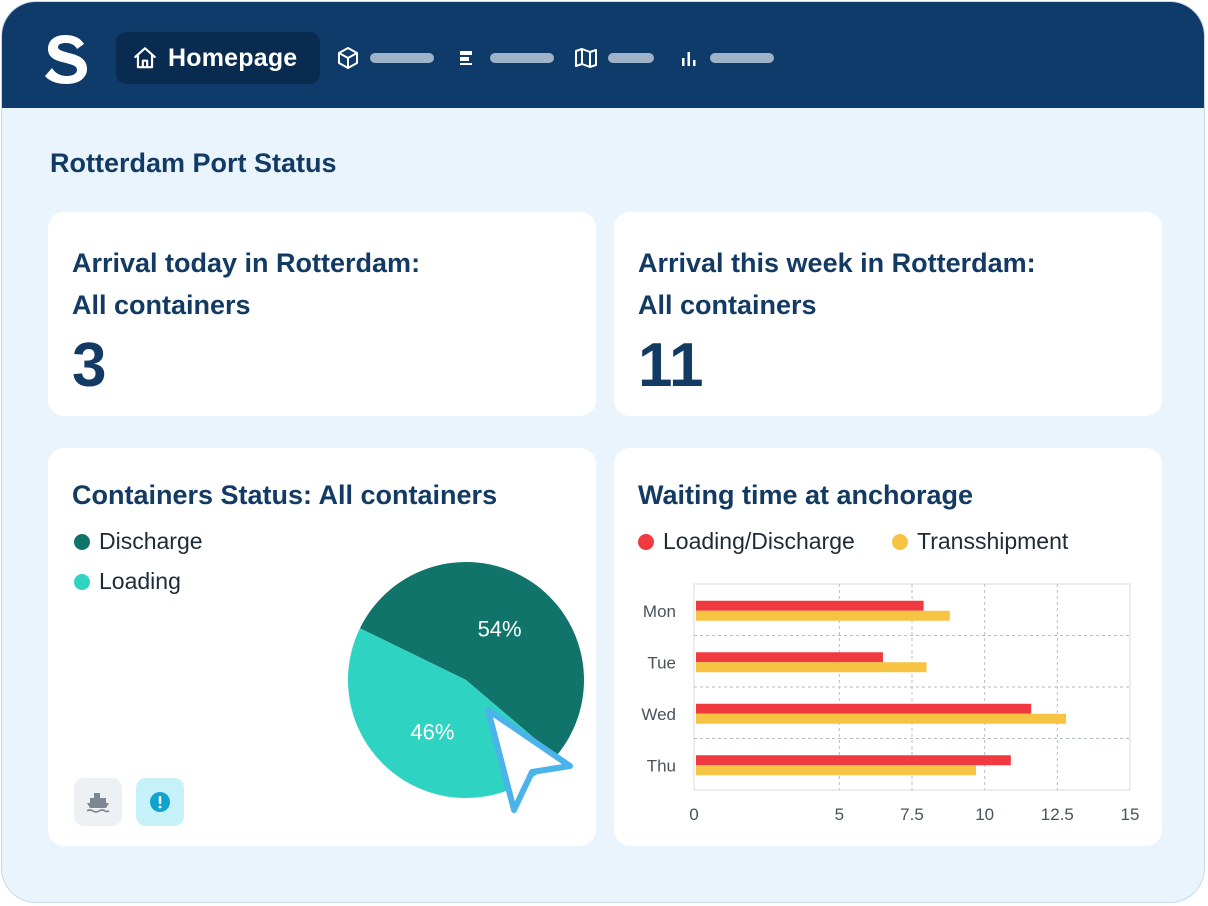 This screenshot has width=1208, height=906. What do you see at coordinates (659, 611) in the screenshot?
I see `y-category-label: Mon` at bounding box center [659, 611].